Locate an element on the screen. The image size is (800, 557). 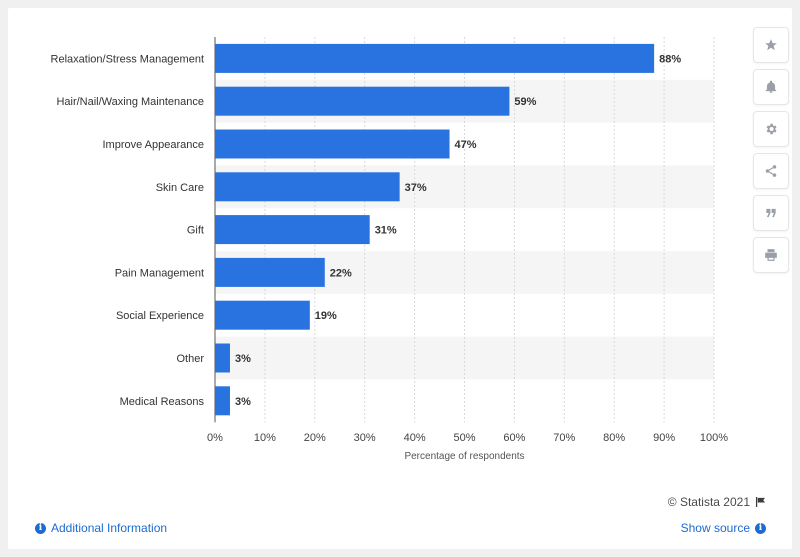
chart-toolbar is located at coordinates (771, 150).